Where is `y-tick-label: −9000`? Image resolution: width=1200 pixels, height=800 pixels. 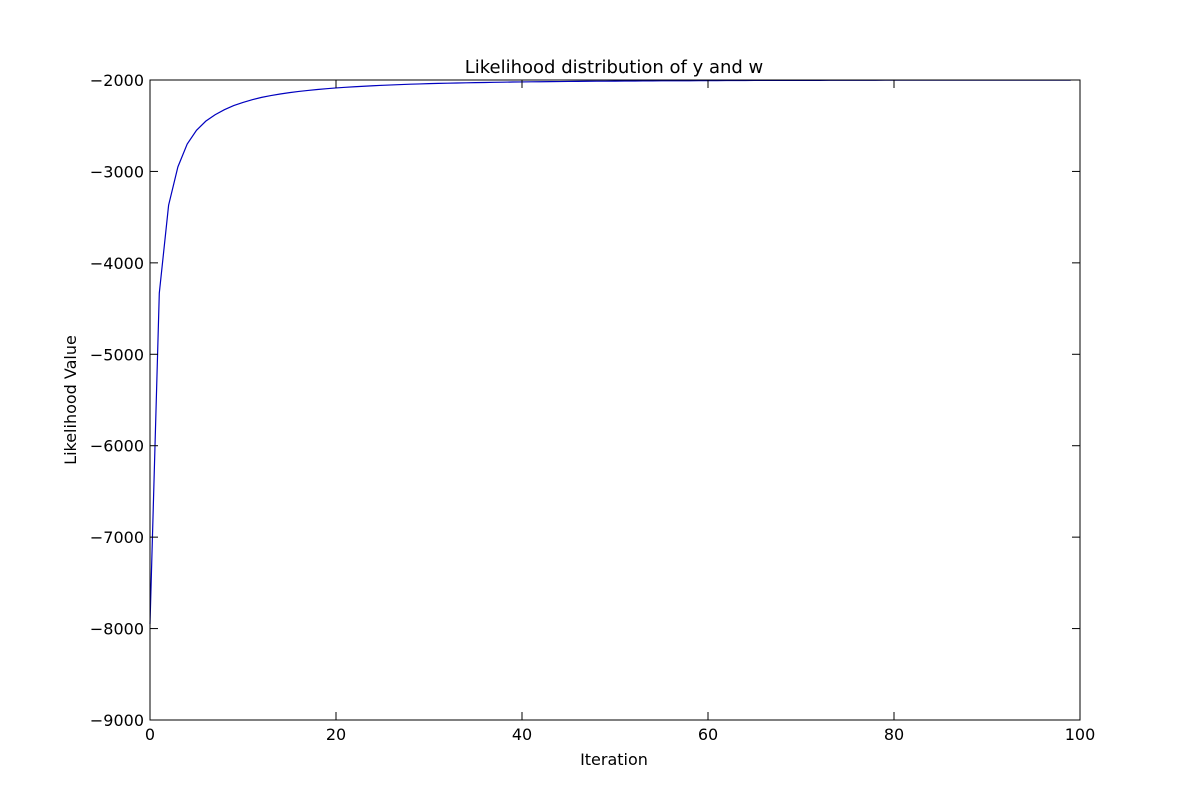 y-tick-label: −9000 is located at coordinates (117, 720).